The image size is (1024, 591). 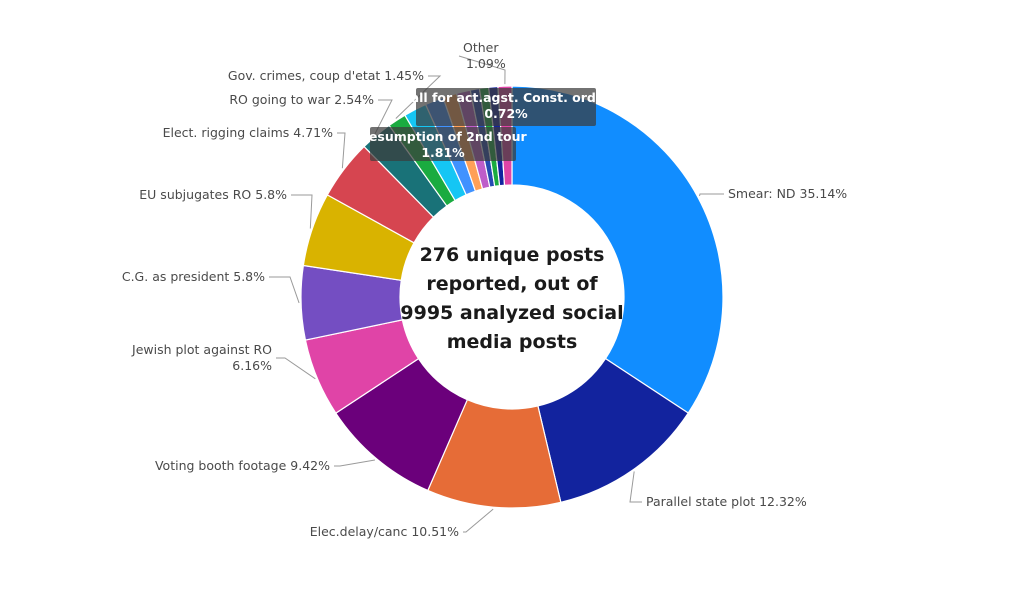 What do you see at coordinates (484, 55) in the screenshot?
I see `slice-label: Other 1.09%` at bounding box center [484, 55].